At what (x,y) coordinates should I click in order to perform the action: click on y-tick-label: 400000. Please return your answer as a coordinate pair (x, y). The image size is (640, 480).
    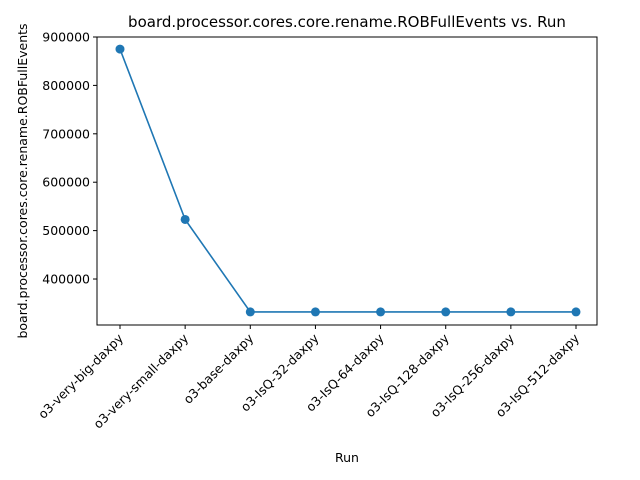
    Looking at the image, I should click on (66, 279).